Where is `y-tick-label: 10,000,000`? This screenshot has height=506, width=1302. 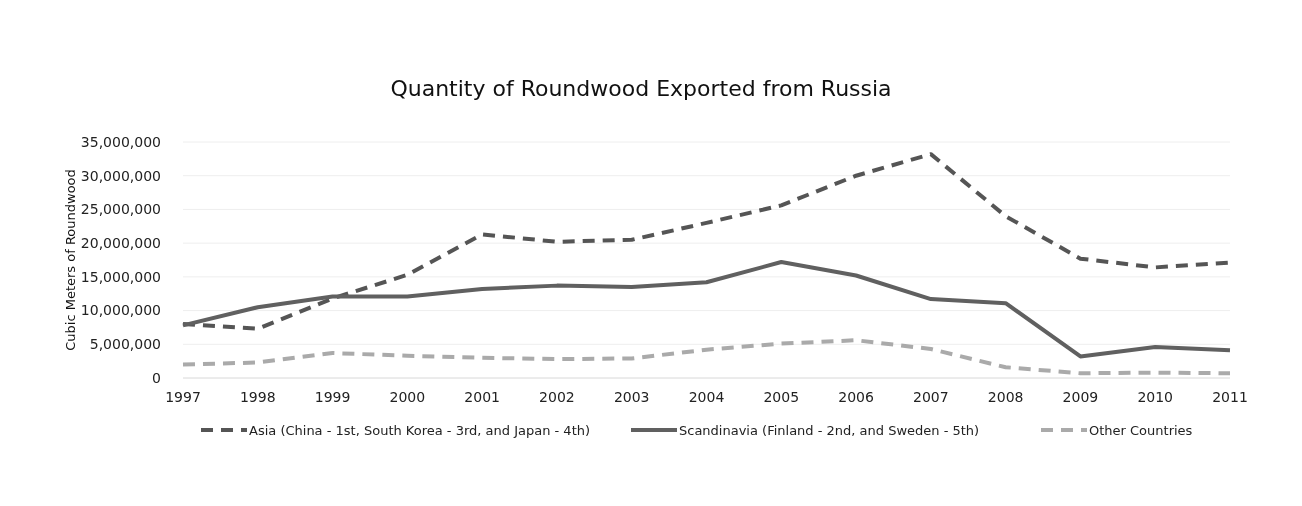 y-tick-label: 10,000,000 is located at coordinates (120, 310).